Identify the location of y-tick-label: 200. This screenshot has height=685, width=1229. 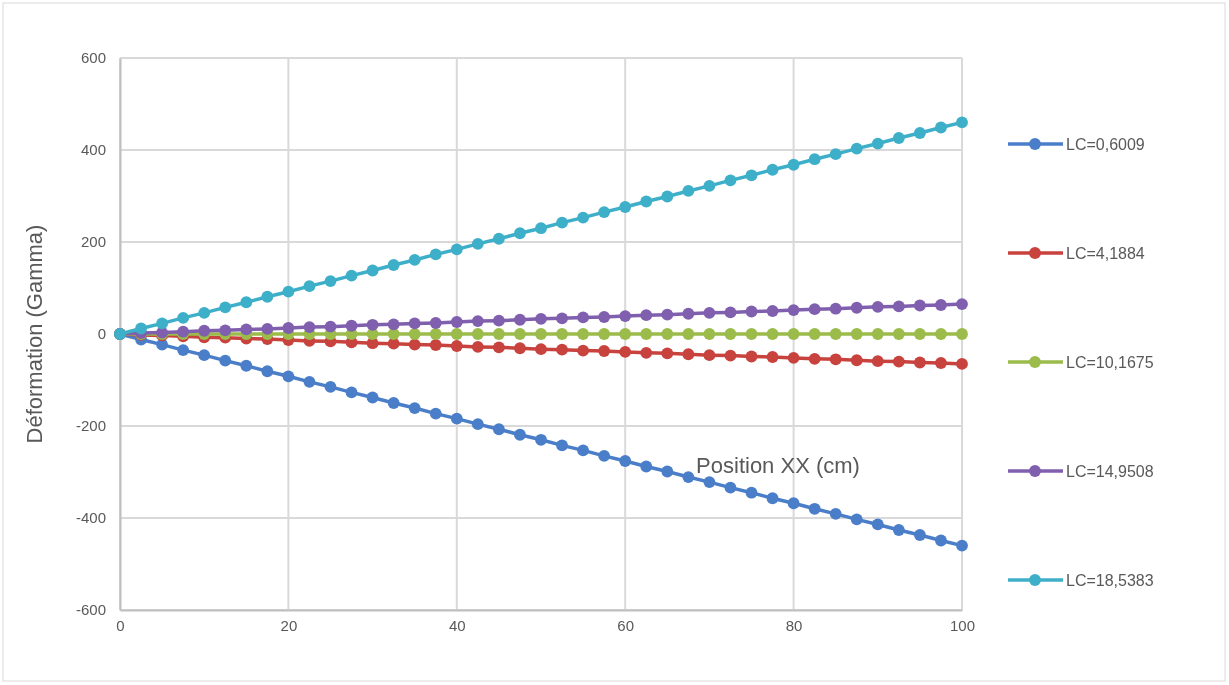
(93, 242).